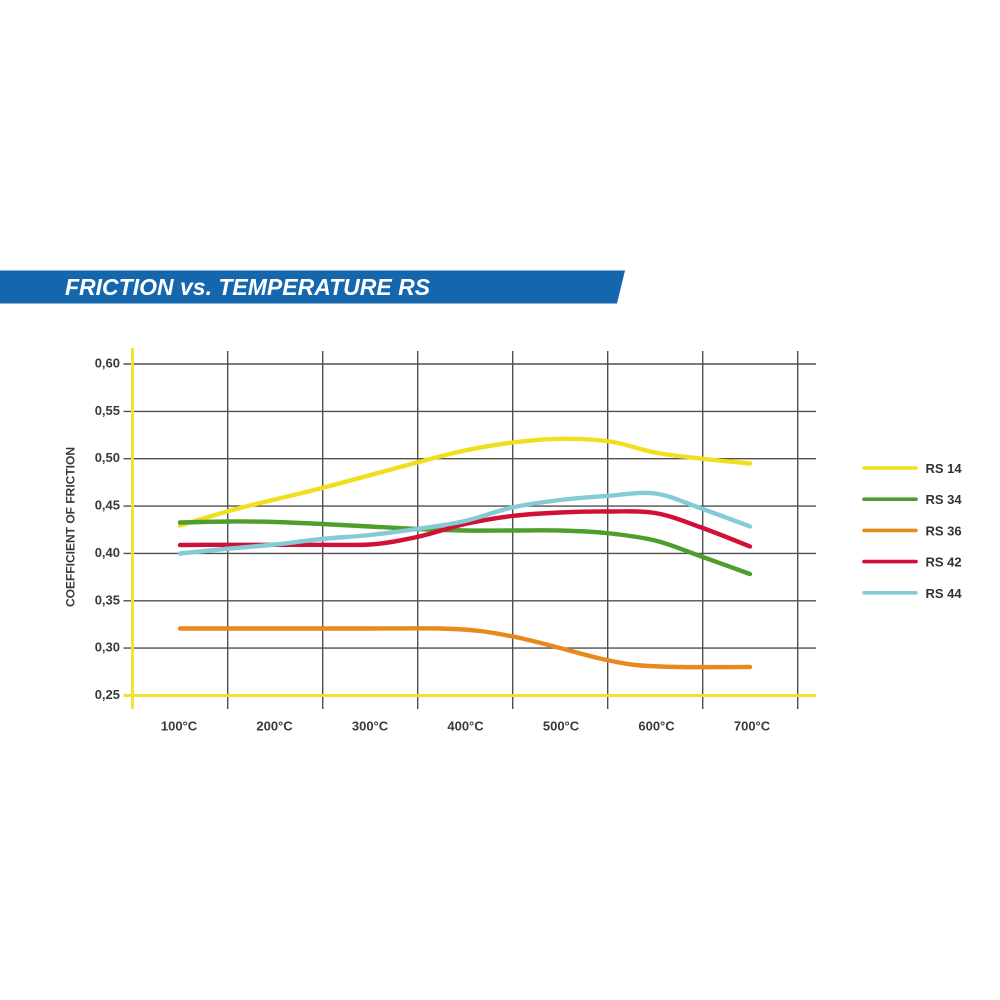  I want to click on svg-text: FRICTION vs. TEMPERATURE RS, so click(248, 287).